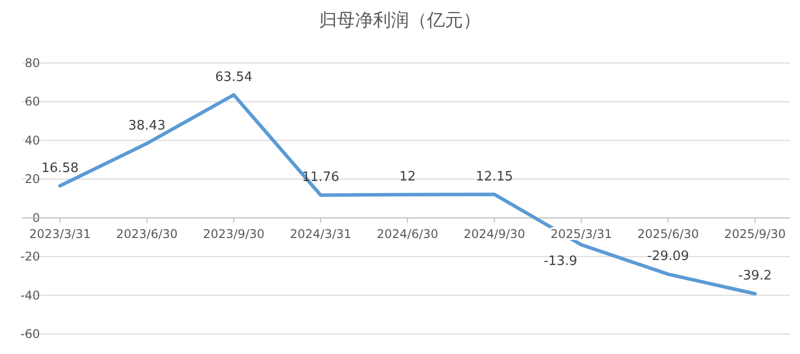 Image resolution: width=800 pixels, height=354 pixels. I want to click on x-tick-label: 2025/6/30, so click(668, 233).